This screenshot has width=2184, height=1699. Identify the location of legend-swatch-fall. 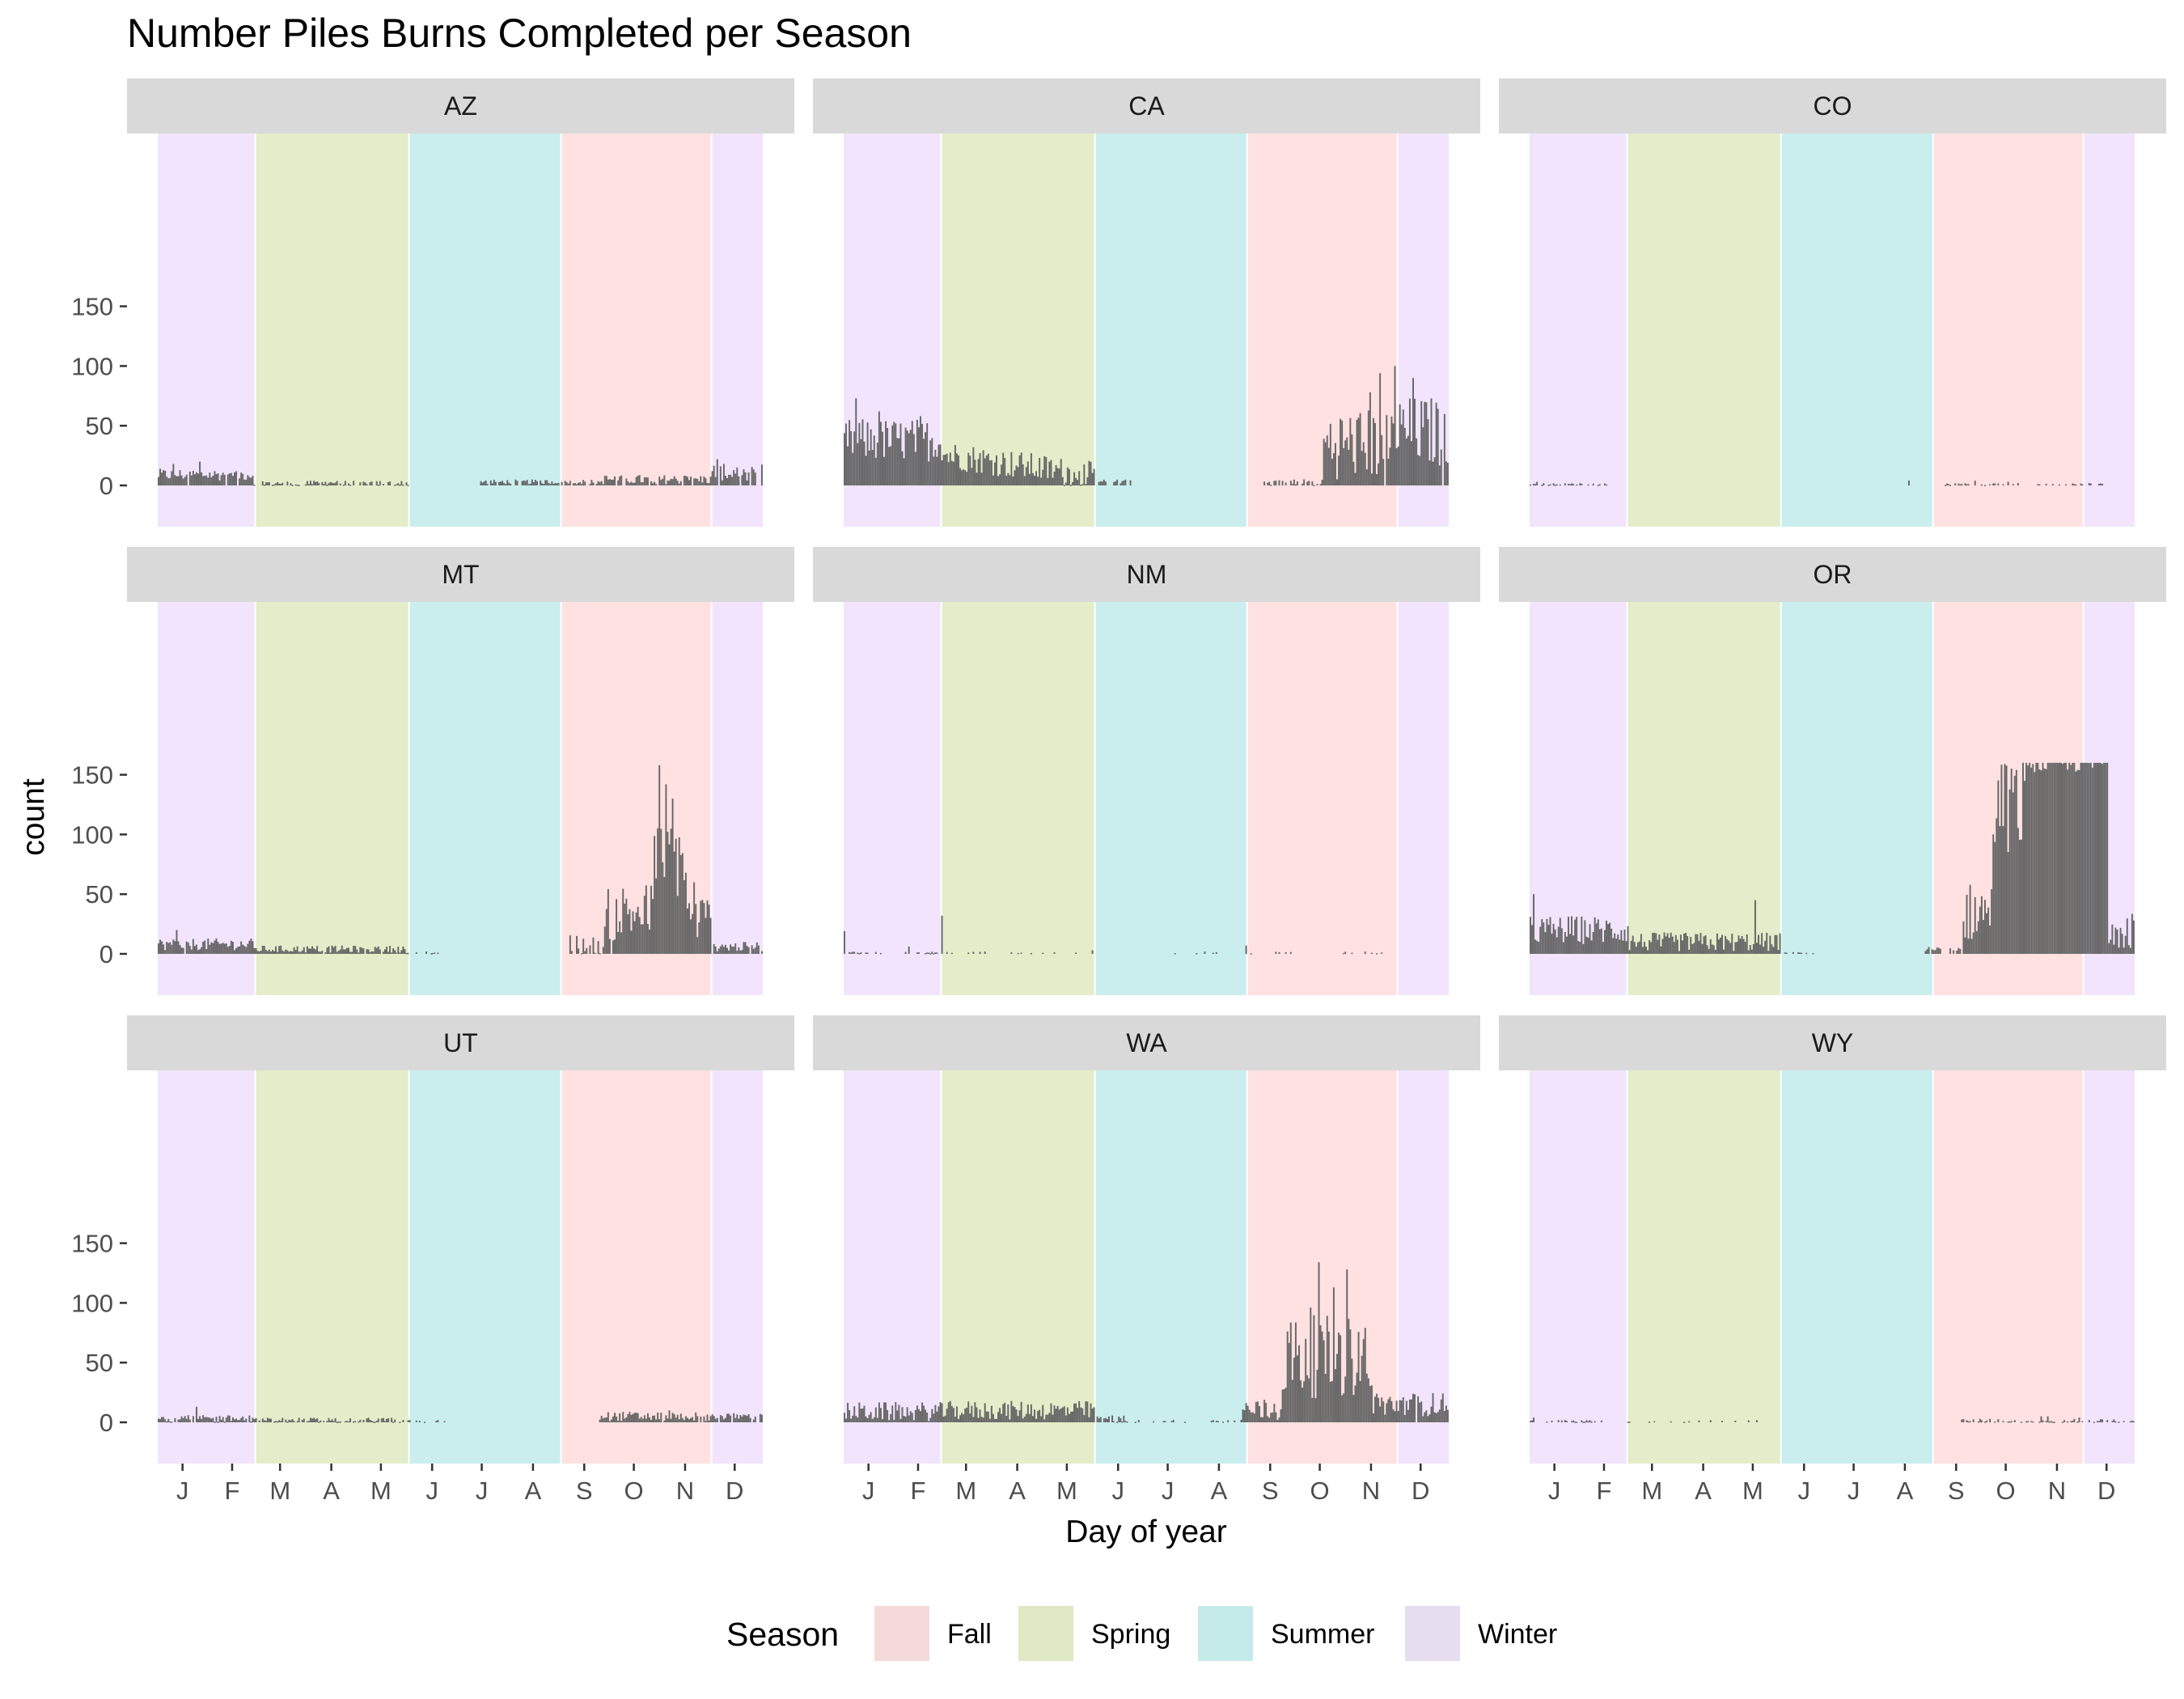
(902, 1633).